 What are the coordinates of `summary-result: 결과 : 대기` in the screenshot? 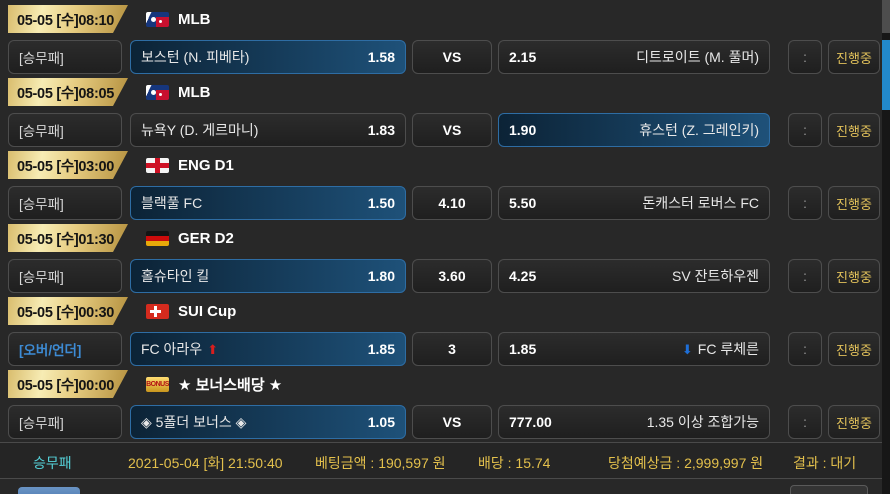 It's located at (825, 463).